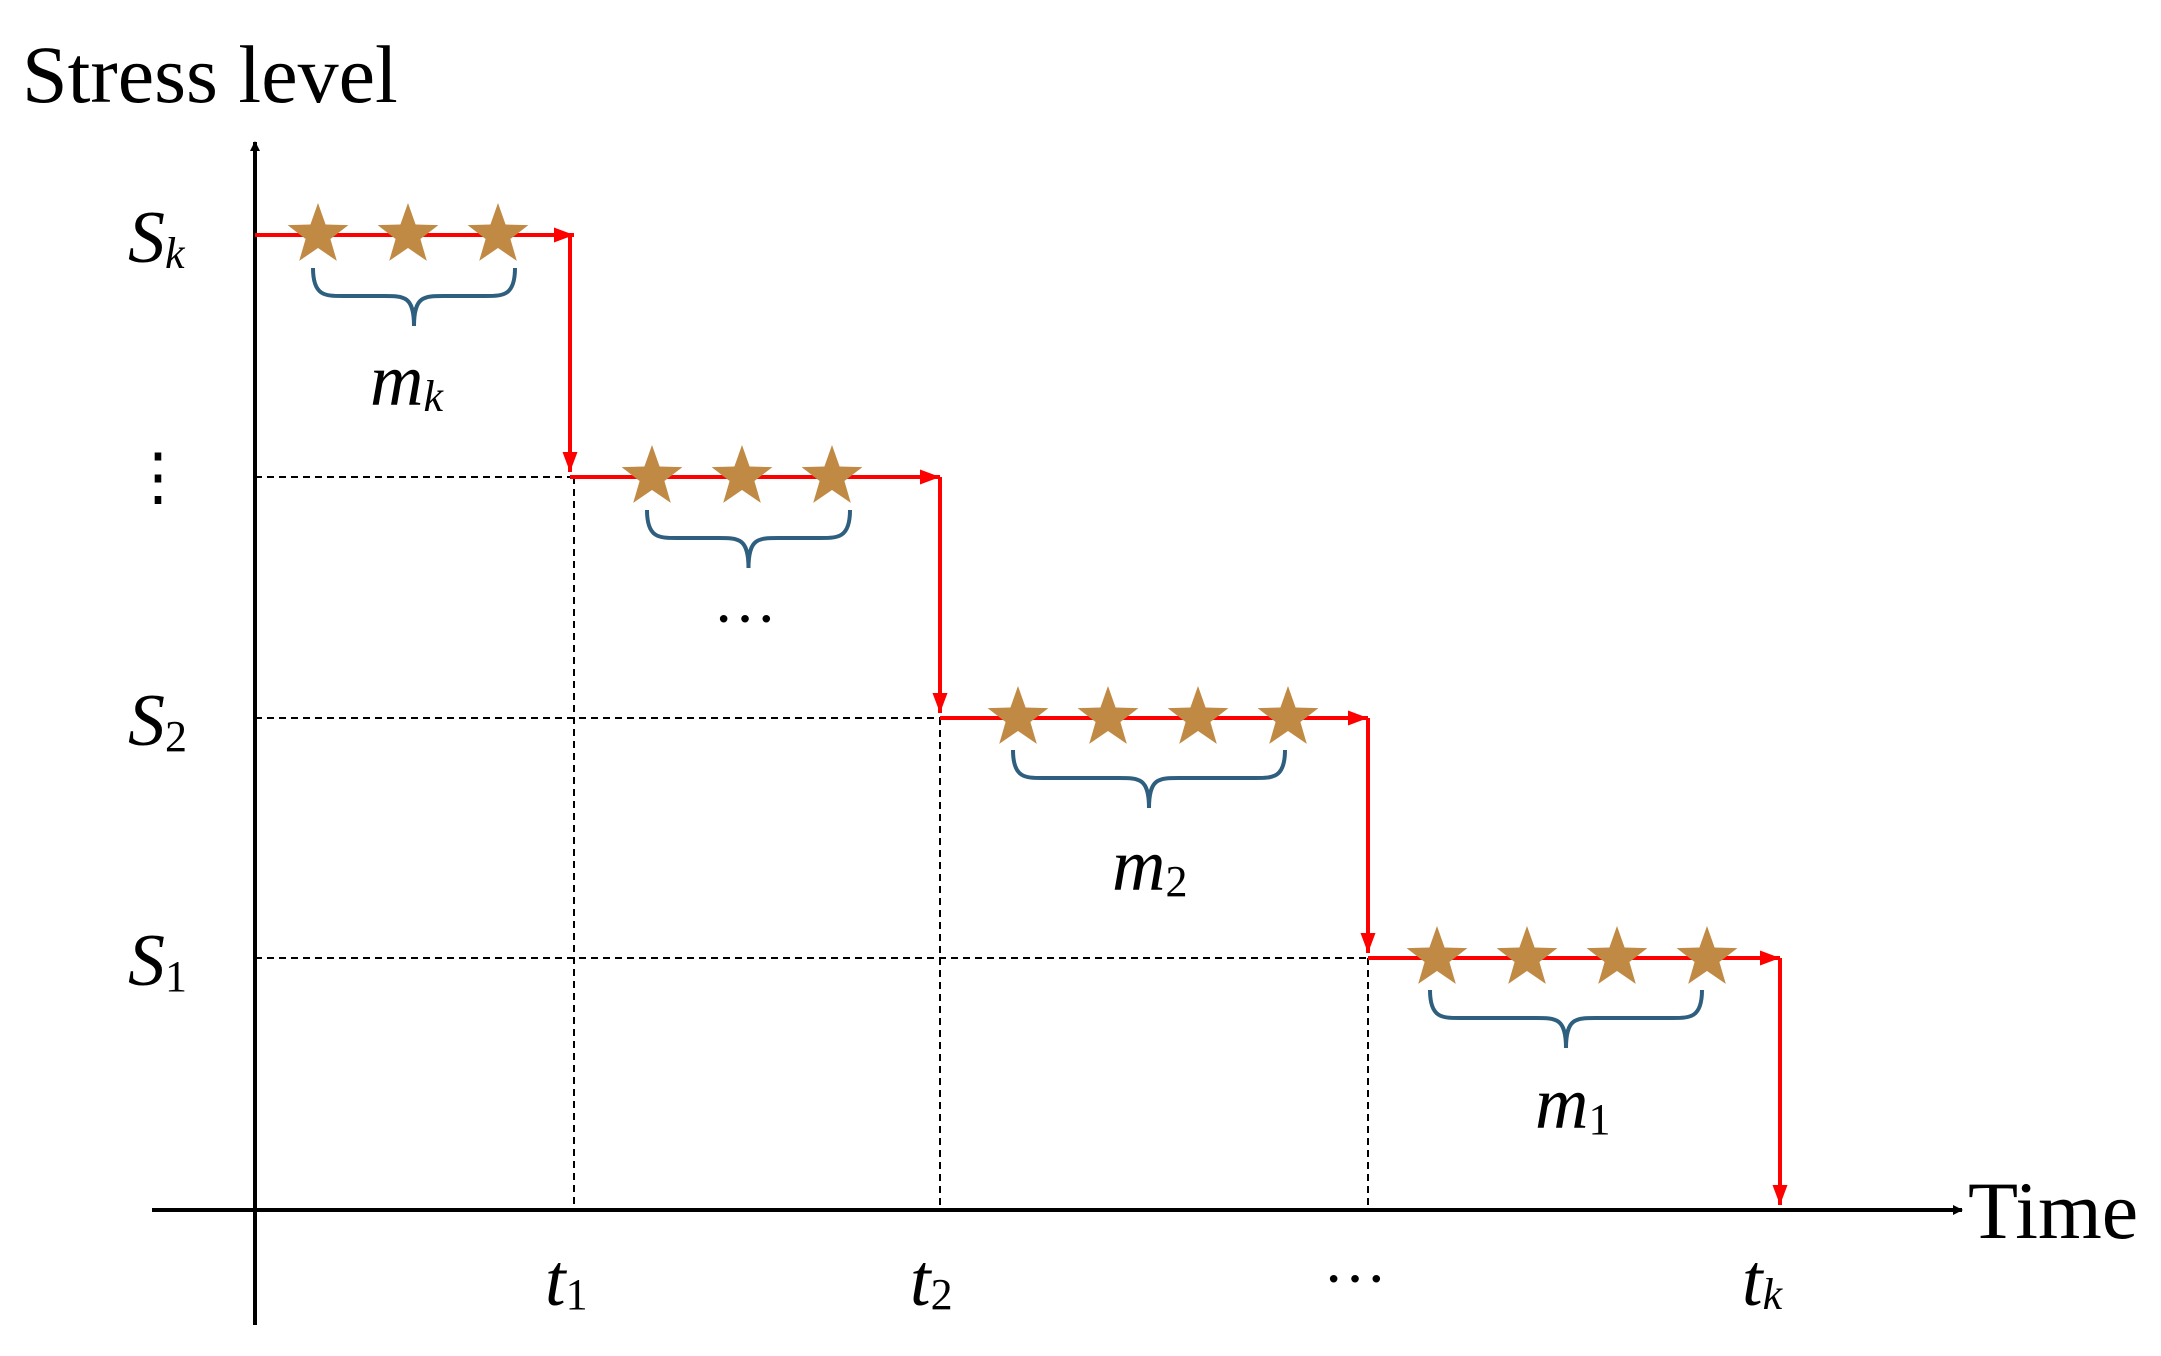 Image resolution: width=2161 pixels, height=1356 pixels. What do you see at coordinates (210, 74) in the screenshot?
I see `y-axis-label: Stress level` at bounding box center [210, 74].